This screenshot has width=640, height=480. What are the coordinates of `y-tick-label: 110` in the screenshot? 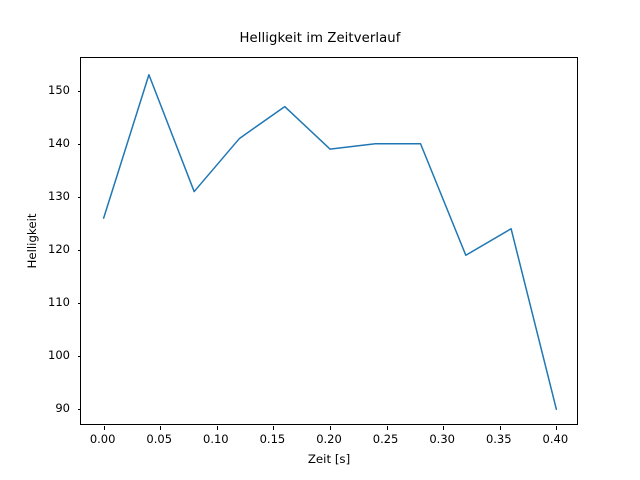 It's located at (59, 302).